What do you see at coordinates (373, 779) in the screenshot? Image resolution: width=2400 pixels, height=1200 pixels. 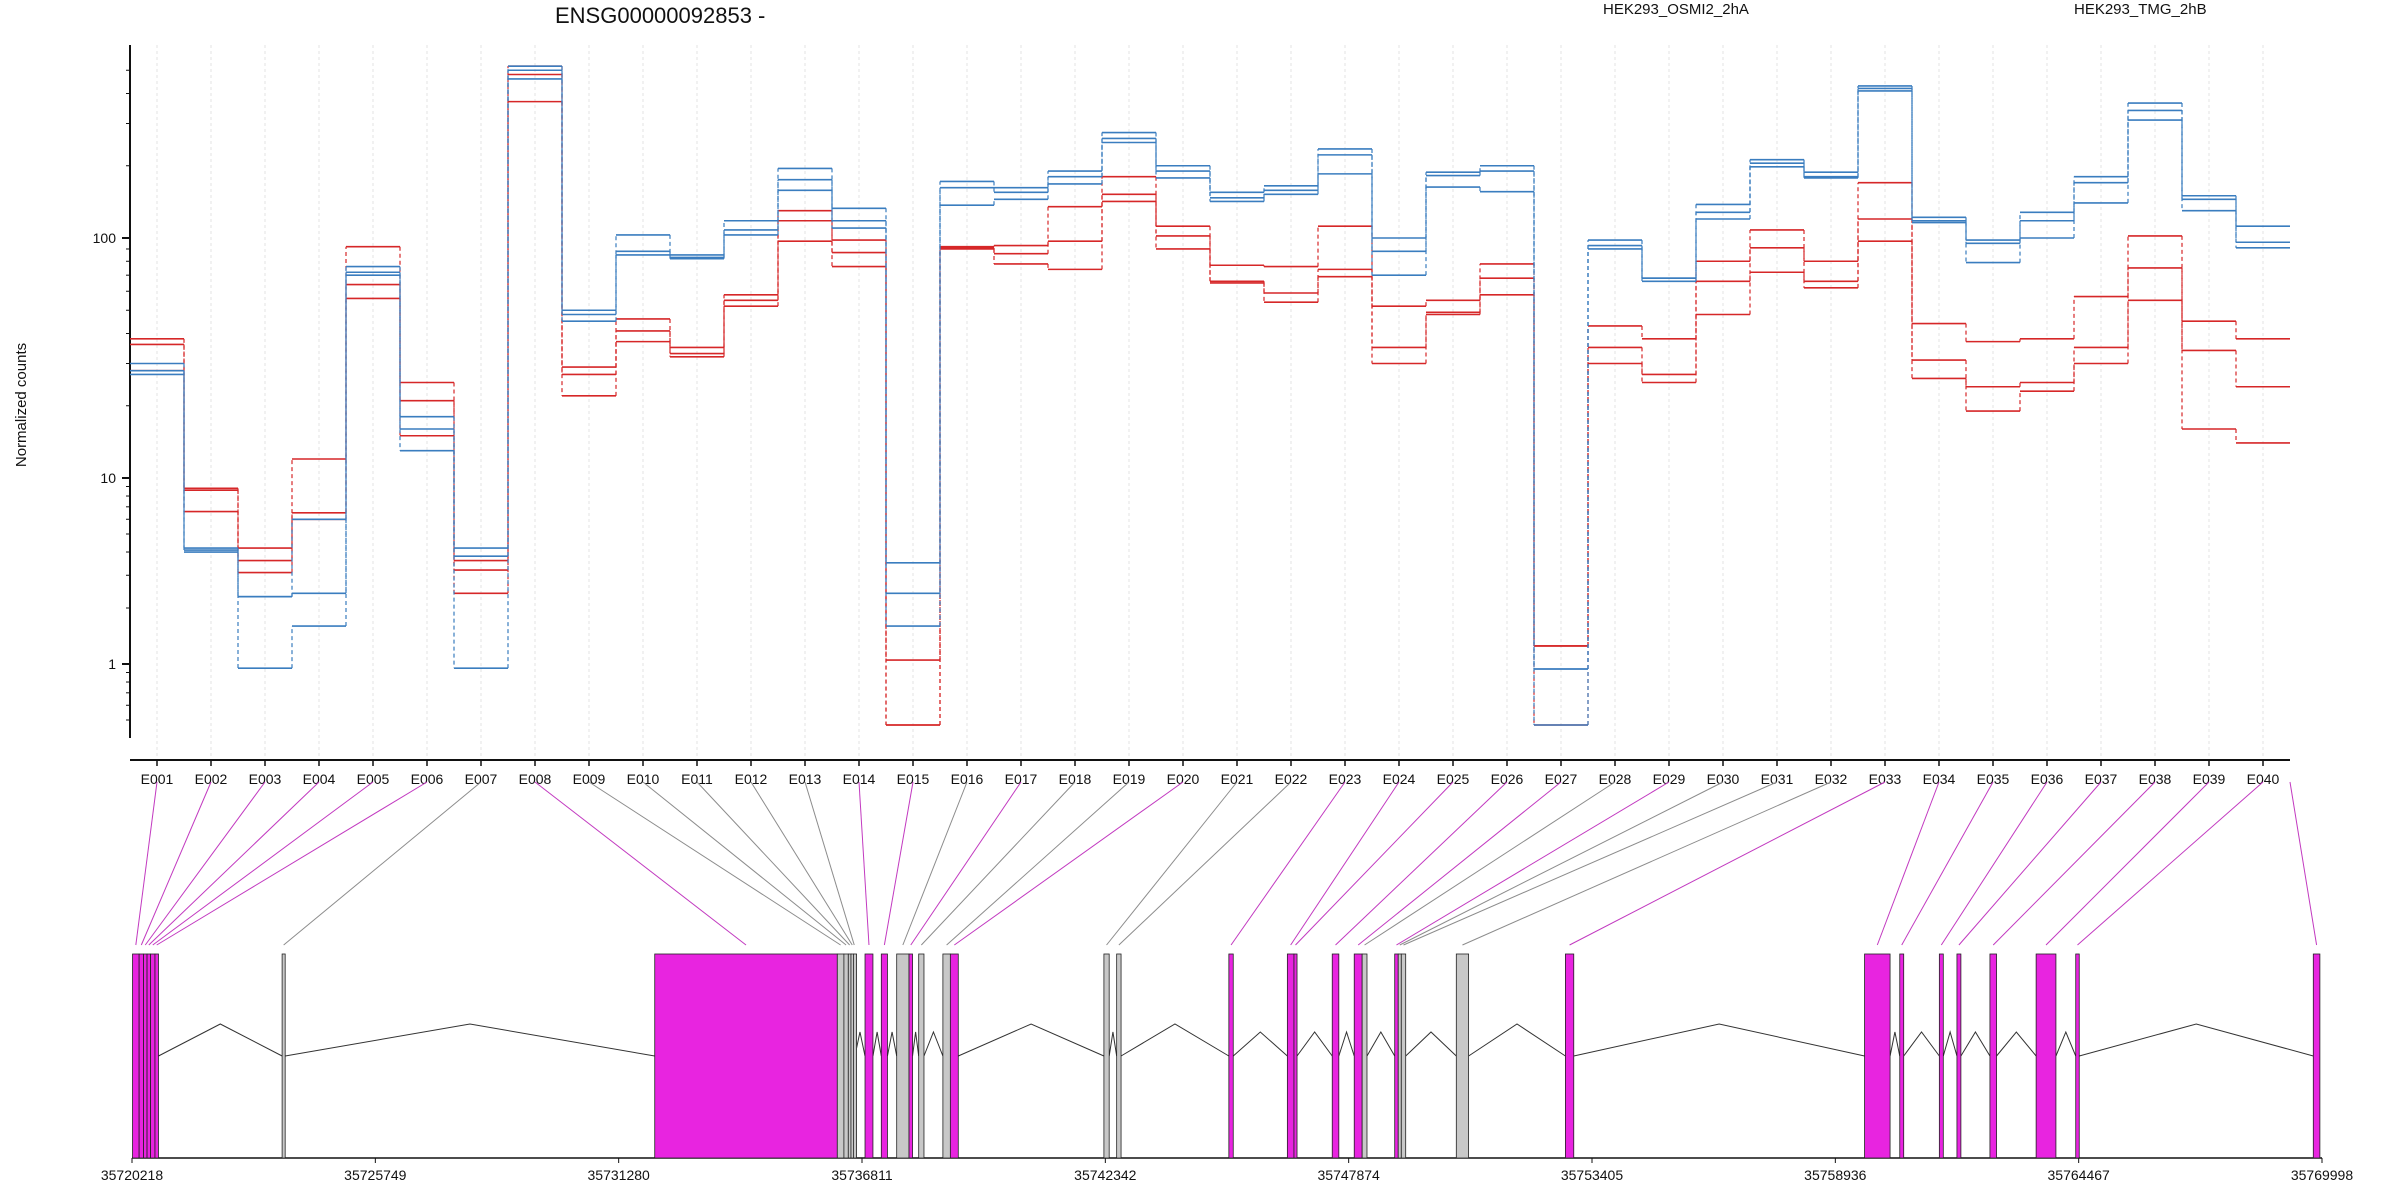 I see `x-tick-label: E005` at bounding box center [373, 779].